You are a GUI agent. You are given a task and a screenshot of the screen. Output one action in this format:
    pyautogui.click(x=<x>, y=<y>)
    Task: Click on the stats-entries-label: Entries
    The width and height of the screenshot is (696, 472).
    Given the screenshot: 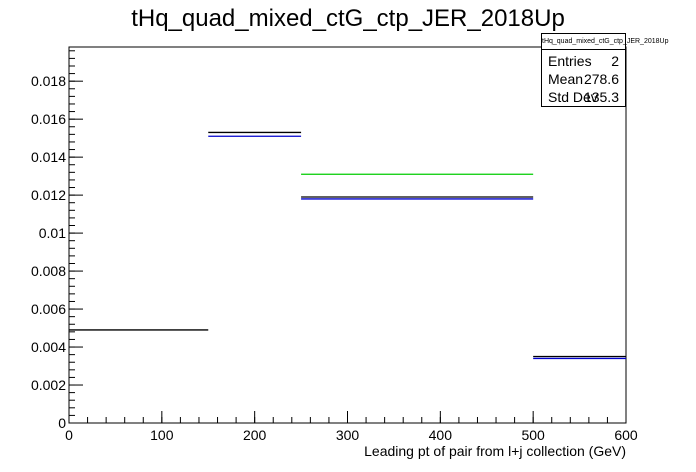 What is the action you would take?
    pyautogui.click(x=570, y=61)
    